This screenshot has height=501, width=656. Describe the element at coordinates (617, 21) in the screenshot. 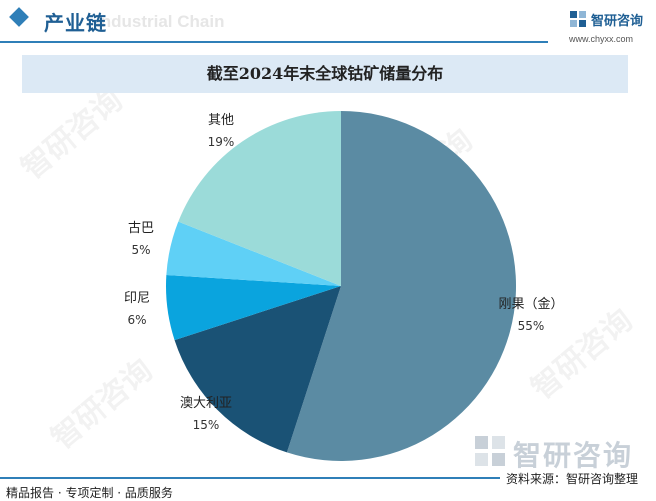

I see `brand-name: 智研咨询` at that location.